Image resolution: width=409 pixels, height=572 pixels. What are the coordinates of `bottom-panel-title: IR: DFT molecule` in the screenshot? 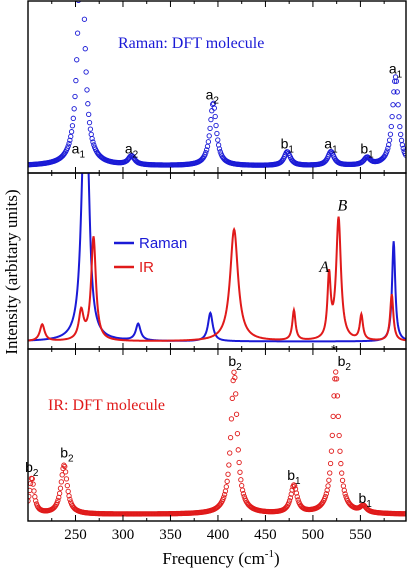 It's located at (106, 405).